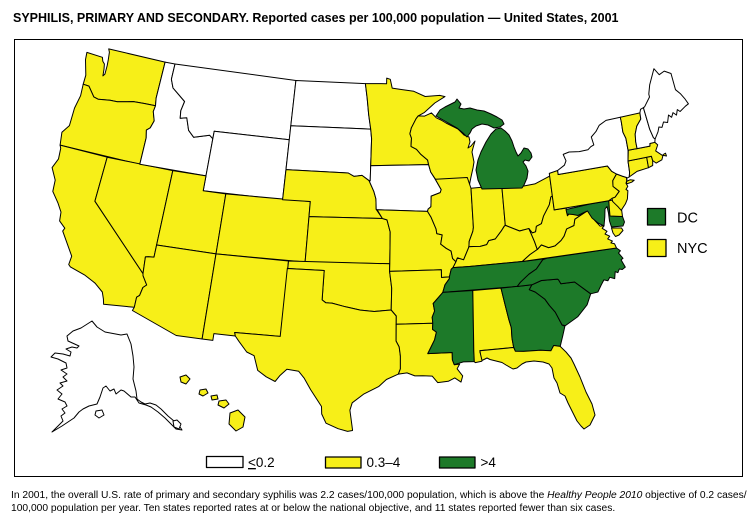  I want to click on svg-text: <0.2, so click(261, 462).